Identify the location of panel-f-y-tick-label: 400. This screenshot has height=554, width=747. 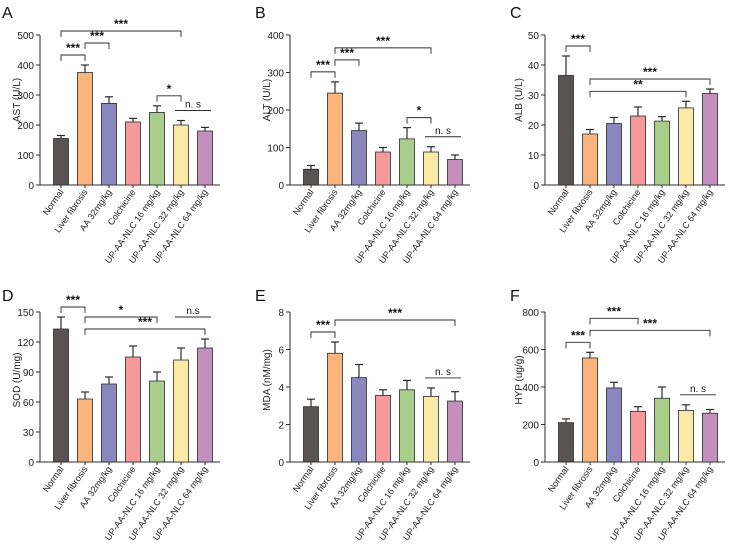
(530, 388).